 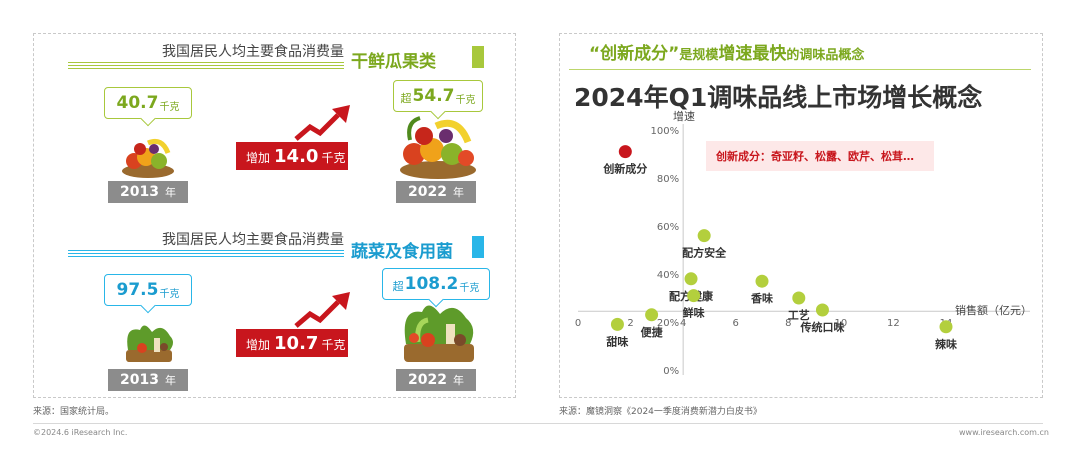 I want to click on section2-subtitle: 我国居民人均主要食品消费量, so click(x=253, y=240).